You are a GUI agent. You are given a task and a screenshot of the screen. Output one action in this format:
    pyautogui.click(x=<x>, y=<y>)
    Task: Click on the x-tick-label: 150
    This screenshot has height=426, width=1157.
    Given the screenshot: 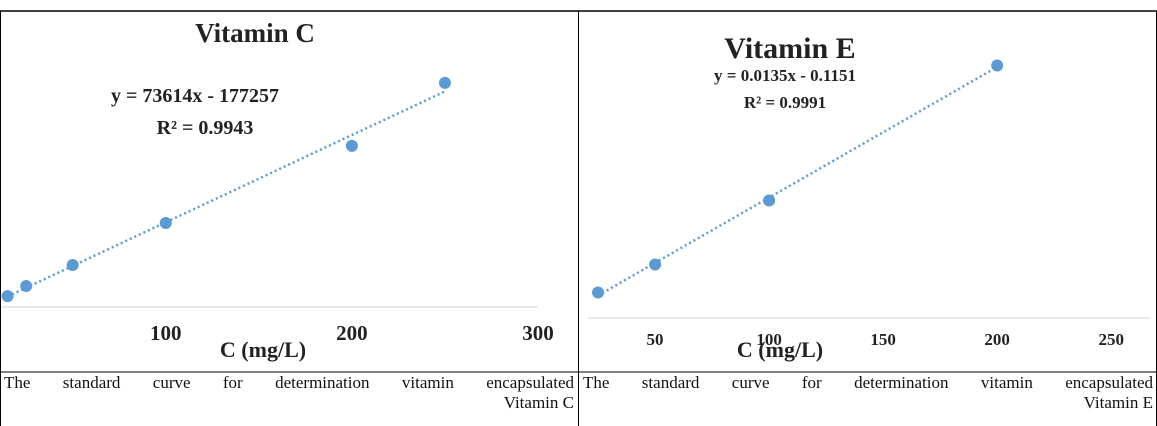 What is the action you would take?
    pyautogui.click(x=883, y=339)
    